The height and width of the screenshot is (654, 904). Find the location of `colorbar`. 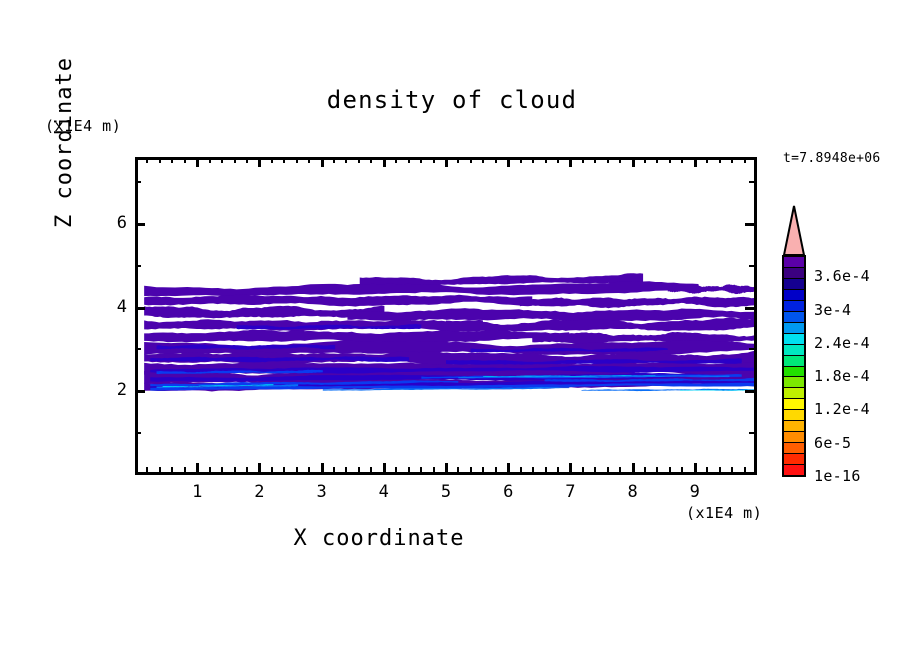

colorbar is located at coordinates (794, 341).